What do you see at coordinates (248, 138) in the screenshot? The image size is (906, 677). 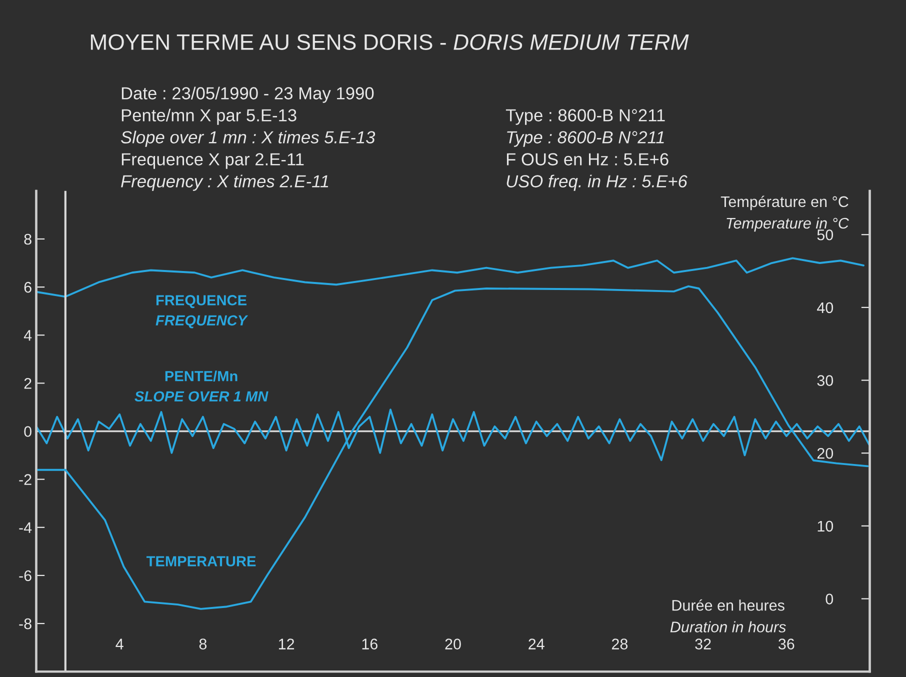 I see `text: Slope over 1 mn : X times 5.E-13` at bounding box center [248, 138].